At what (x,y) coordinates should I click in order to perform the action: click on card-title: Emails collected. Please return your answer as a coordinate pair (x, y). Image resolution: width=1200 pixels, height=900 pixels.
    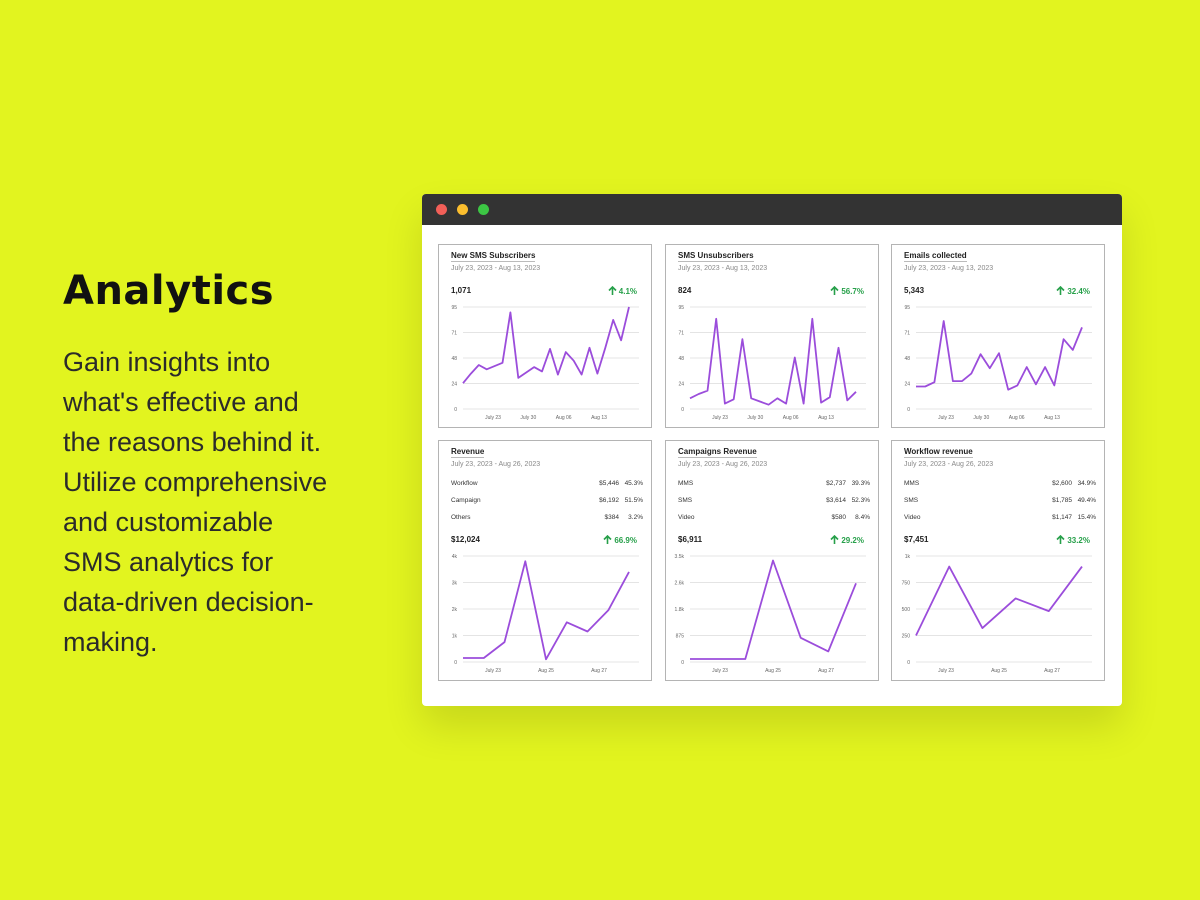
    Looking at the image, I should click on (935, 256).